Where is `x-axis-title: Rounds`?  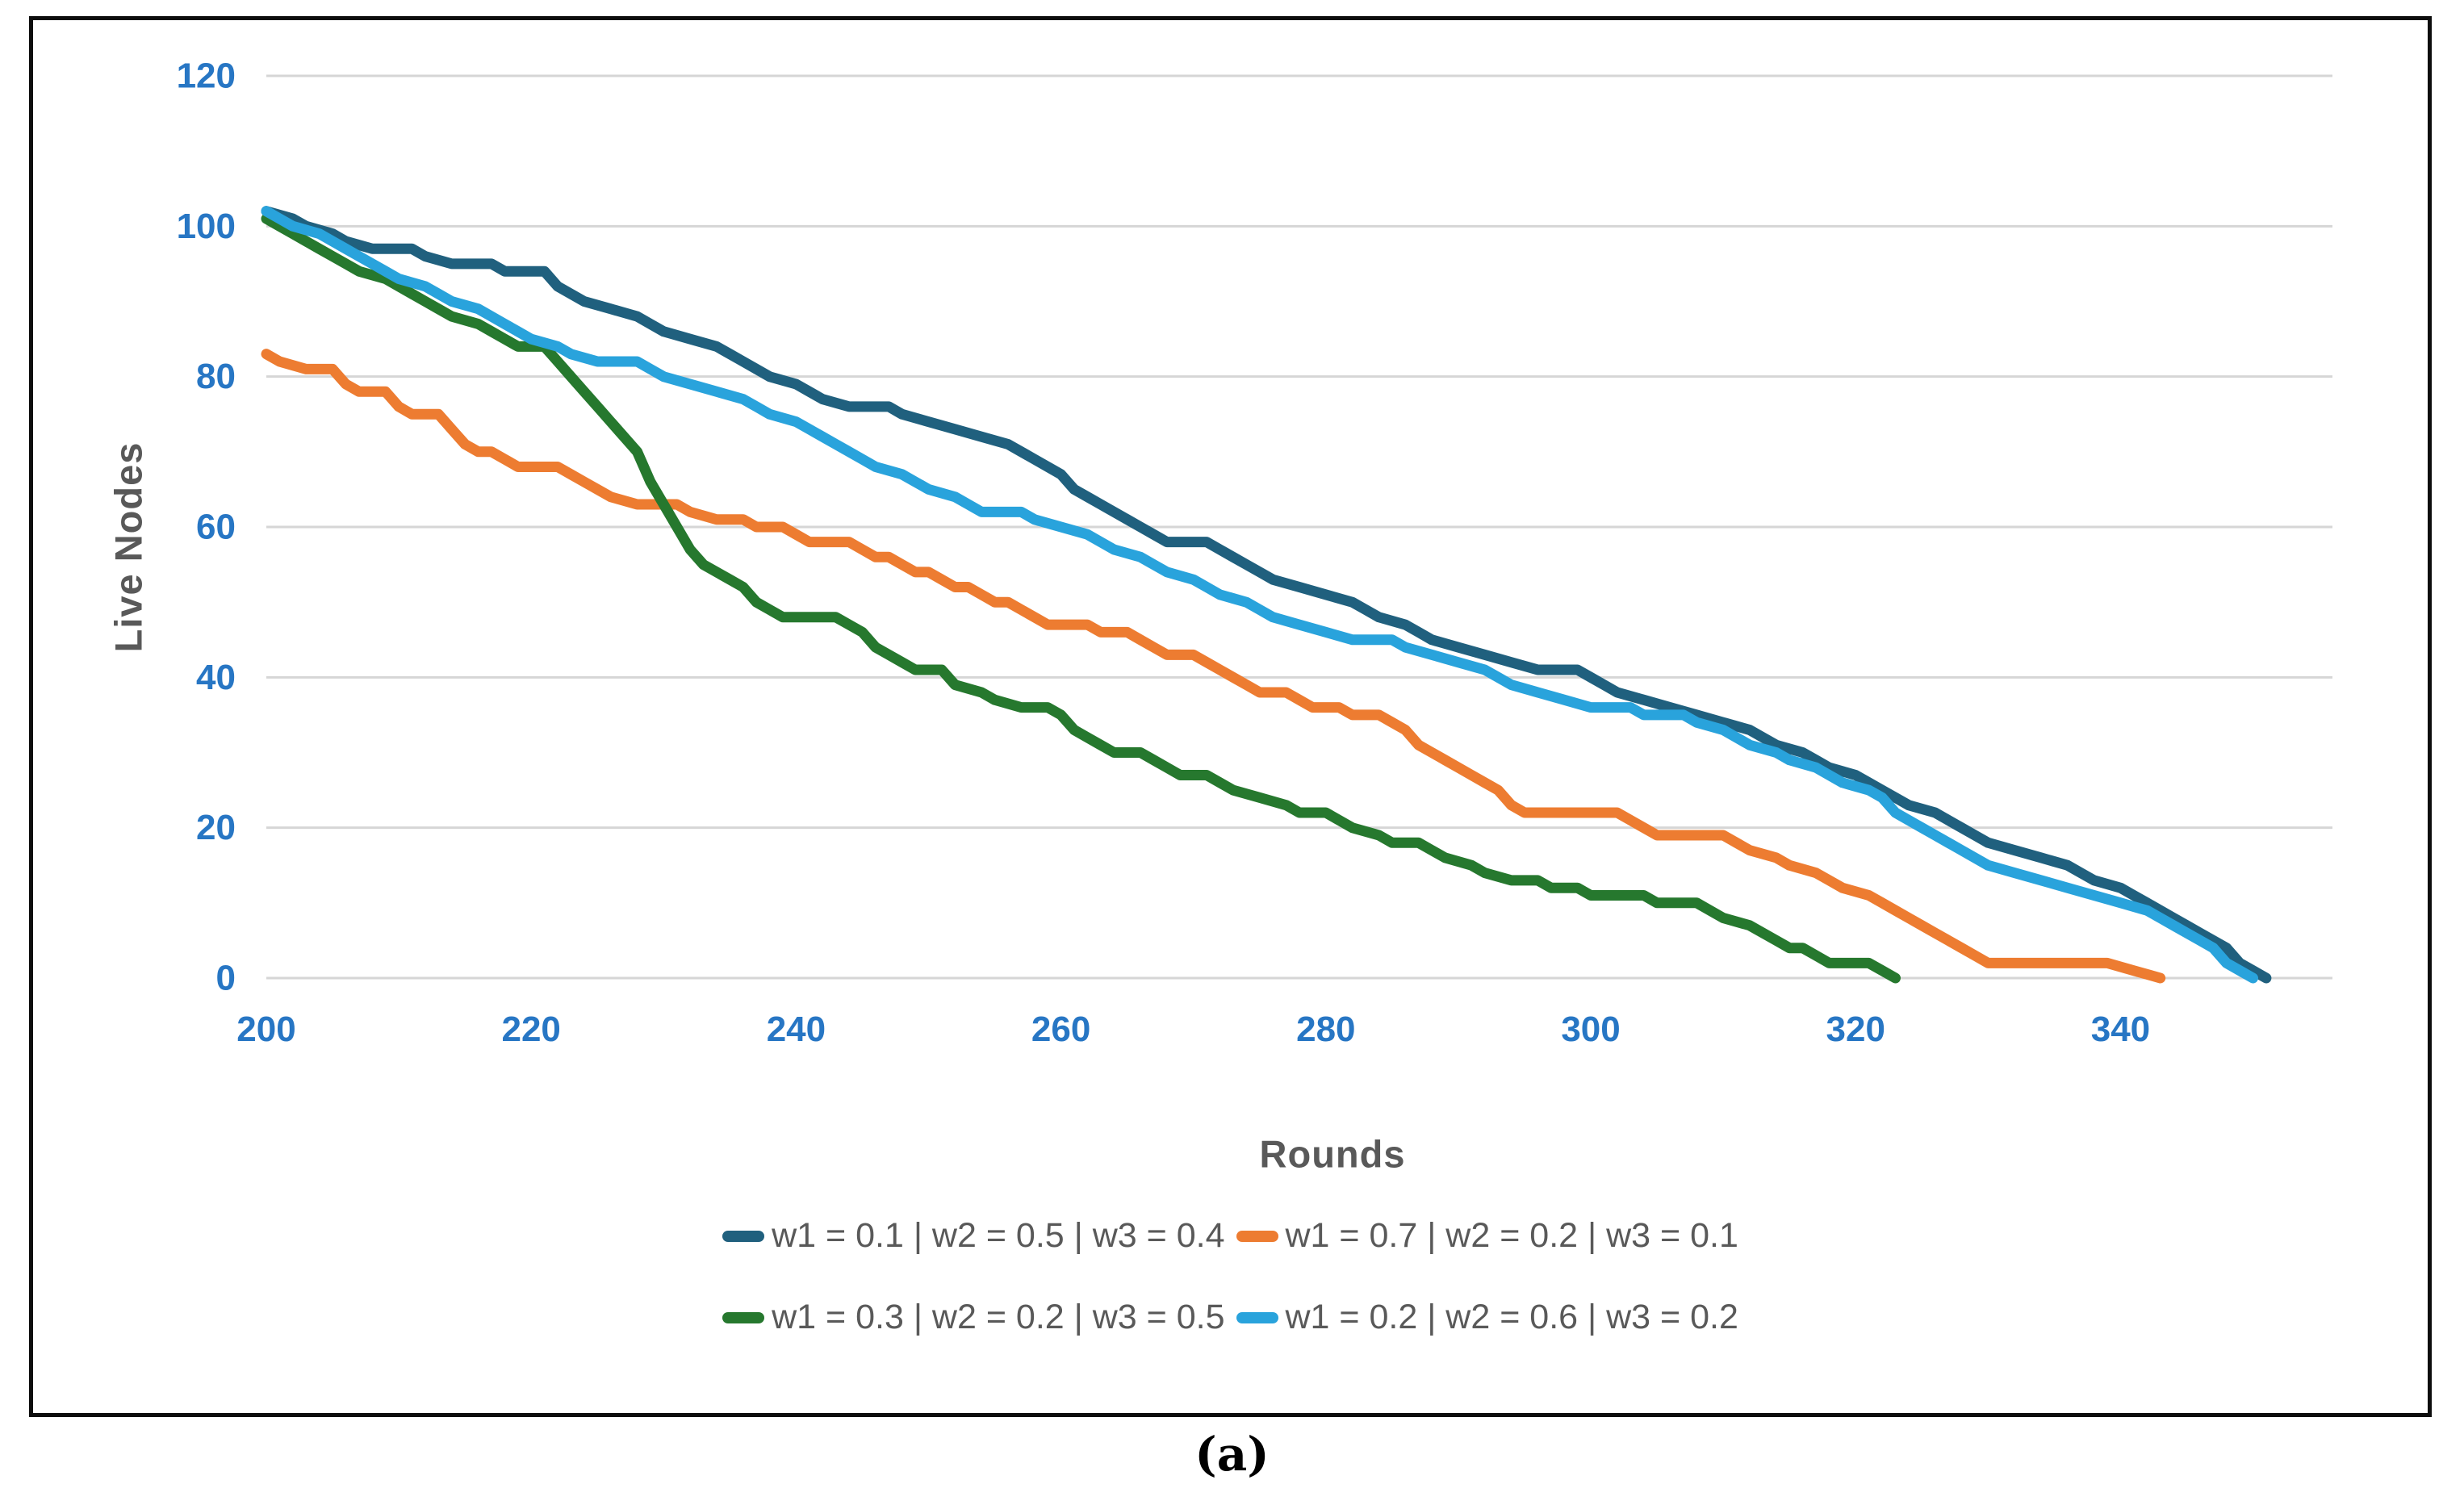 x-axis-title: Rounds is located at coordinates (1332, 1154).